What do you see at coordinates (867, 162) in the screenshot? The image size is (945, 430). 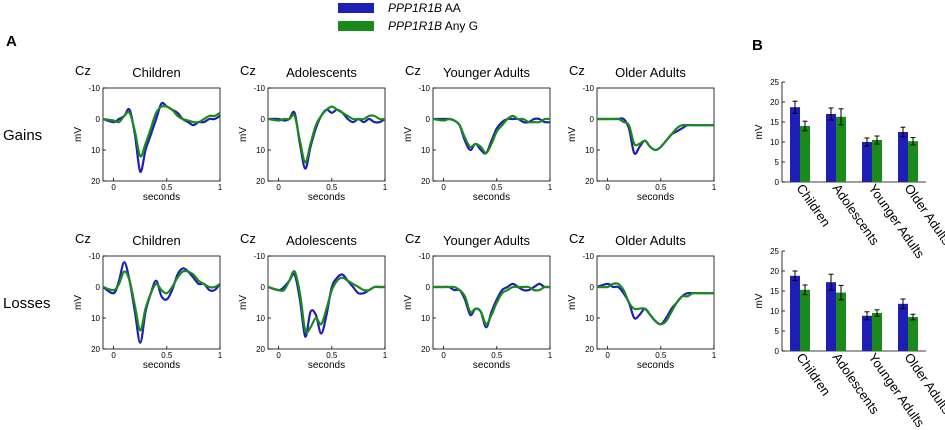 I see `bar-younger-adults-aa` at bounding box center [867, 162].